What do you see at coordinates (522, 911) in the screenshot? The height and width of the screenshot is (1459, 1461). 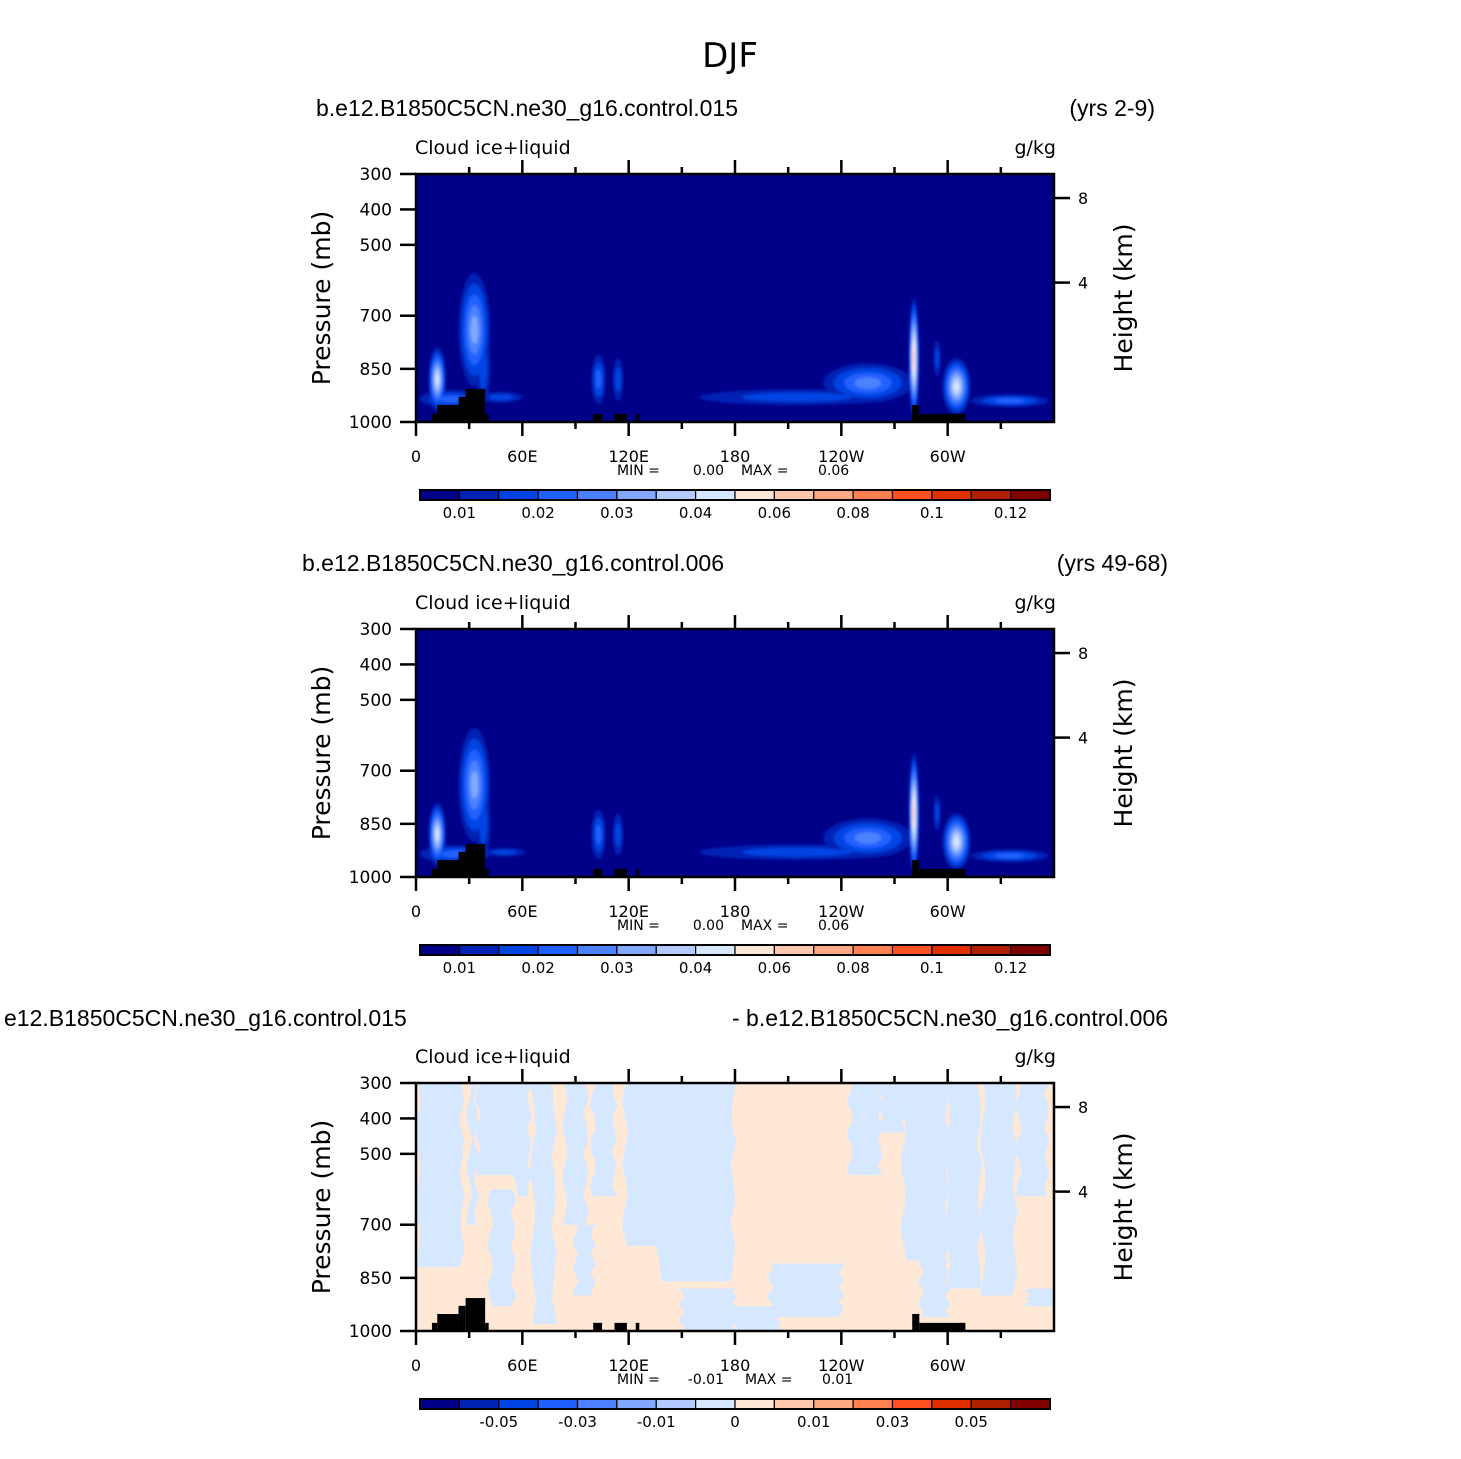 I see `x-tick-label: 60E` at bounding box center [522, 911].